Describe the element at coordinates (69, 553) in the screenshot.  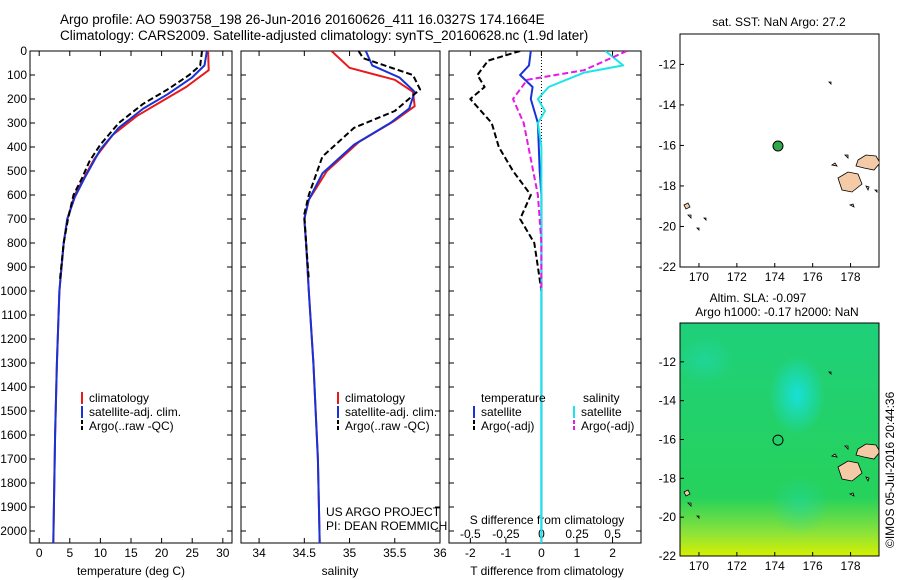
I see `x-tick-label: 5` at that location.